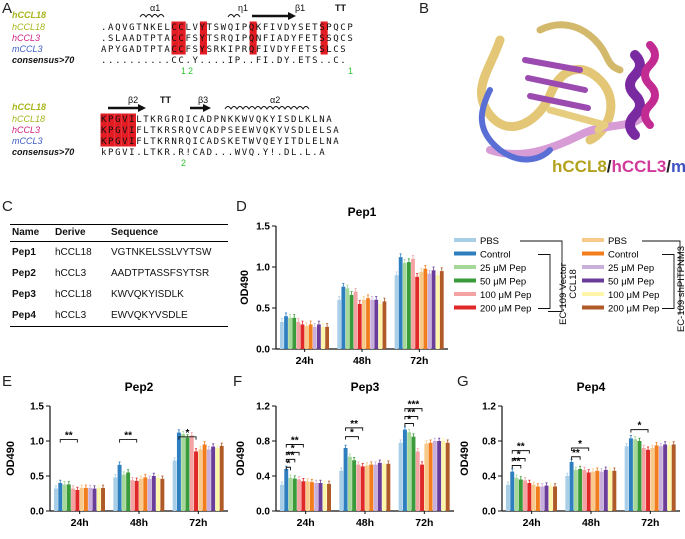 The height and width of the screenshot is (539, 685). I want to click on x-tick-label: 72h, so click(424, 523).